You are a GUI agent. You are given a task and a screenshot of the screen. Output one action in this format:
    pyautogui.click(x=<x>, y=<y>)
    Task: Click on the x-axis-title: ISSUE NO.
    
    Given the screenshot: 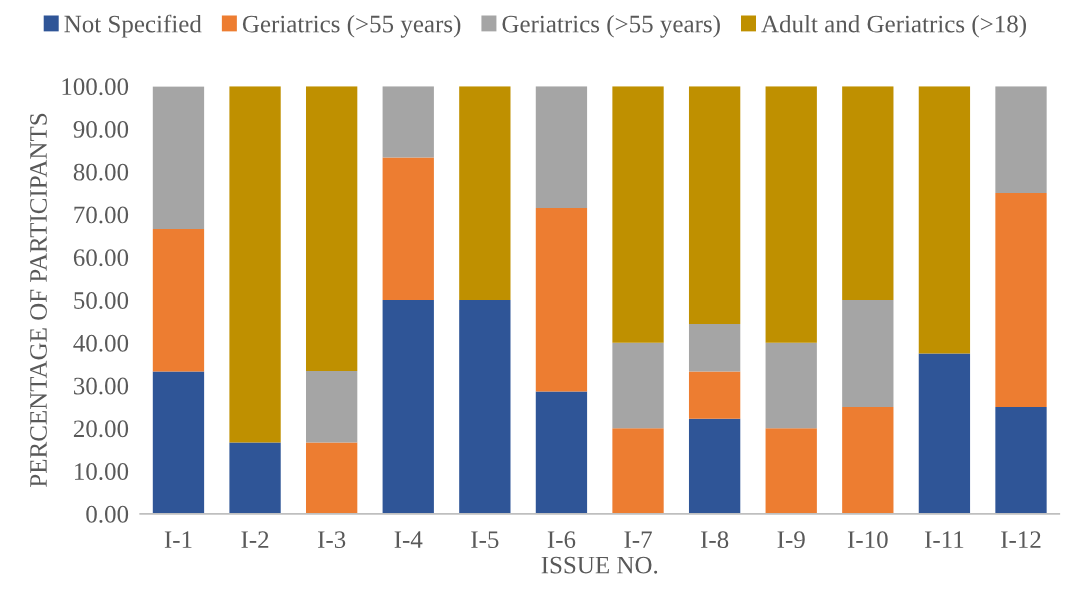 What is the action you would take?
    pyautogui.click(x=599, y=565)
    